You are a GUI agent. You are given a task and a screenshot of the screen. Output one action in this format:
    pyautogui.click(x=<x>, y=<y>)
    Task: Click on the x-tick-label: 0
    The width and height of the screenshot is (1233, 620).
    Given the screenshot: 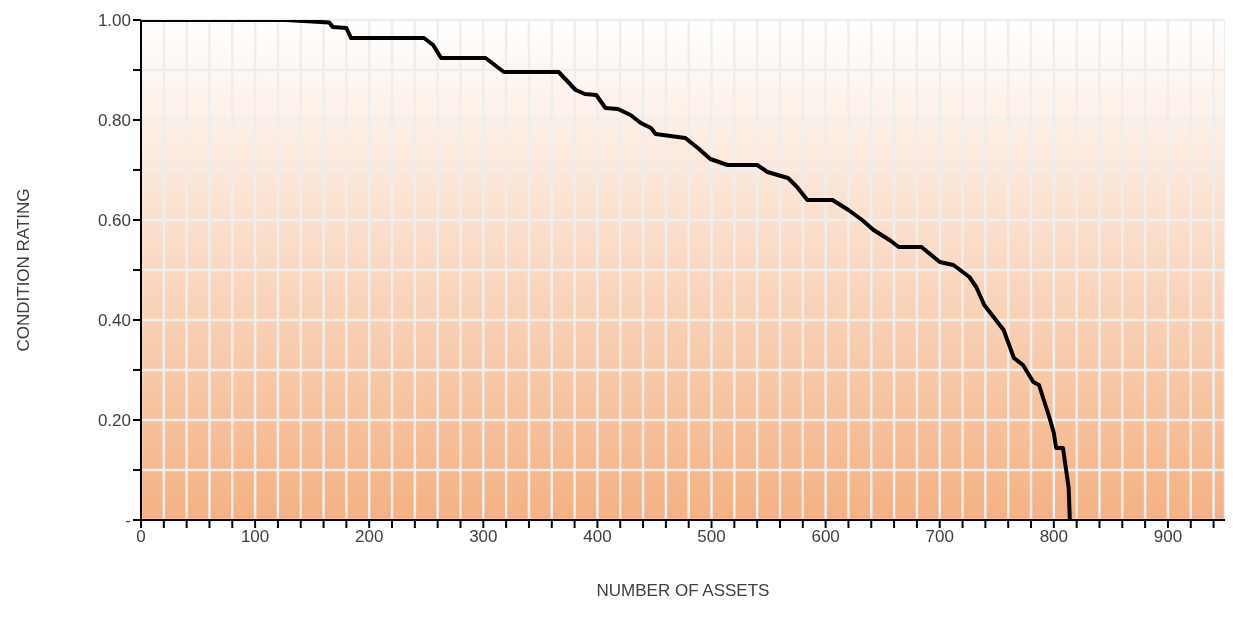 What is the action you would take?
    pyautogui.click(x=141, y=537)
    